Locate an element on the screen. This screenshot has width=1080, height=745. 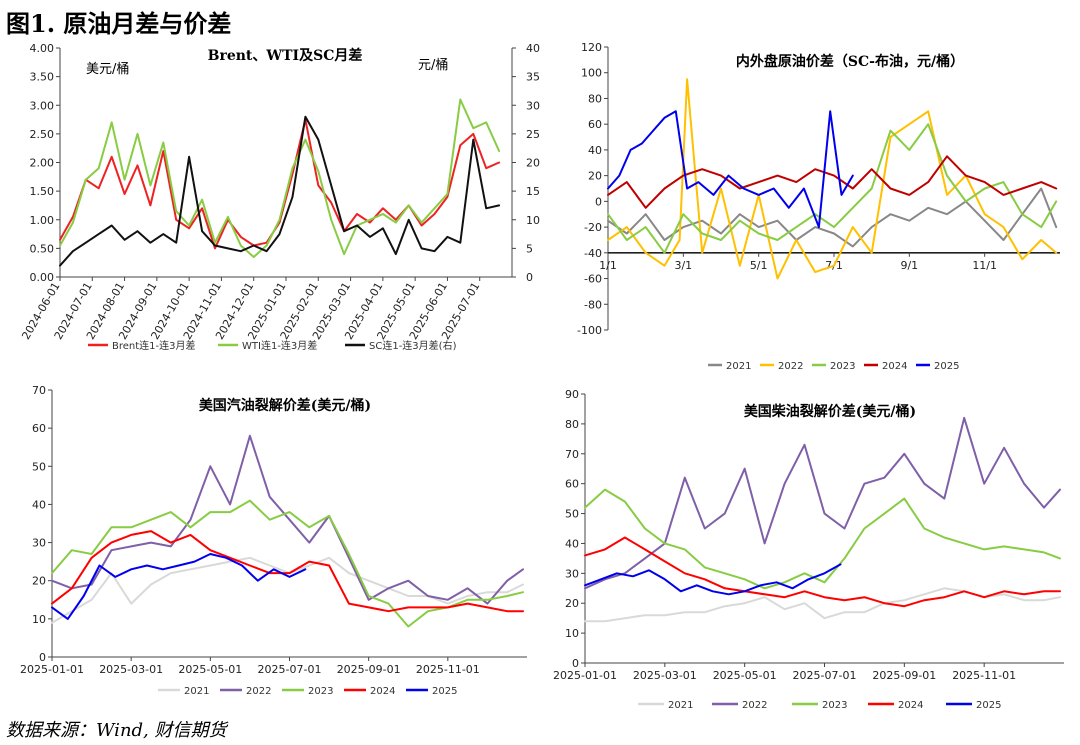
legend-label: SC连1-连3月差(右) is located at coordinates (413, 345).